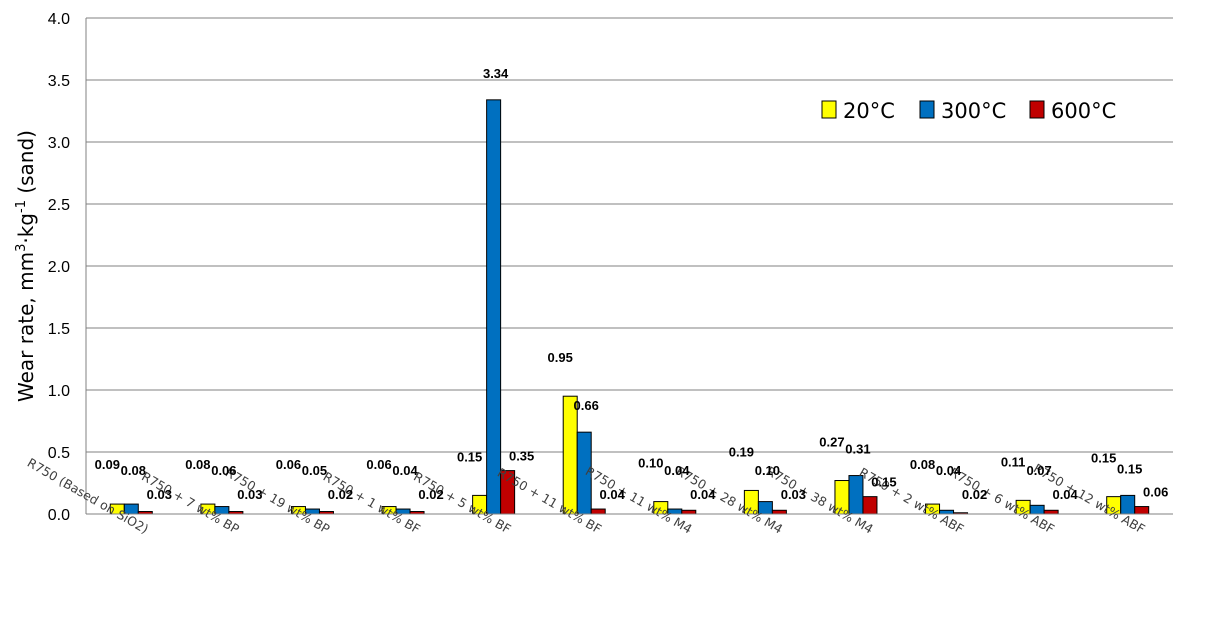  Describe the element at coordinates (831, 442) in the screenshot. I see `data-label: 0.27` at that location.